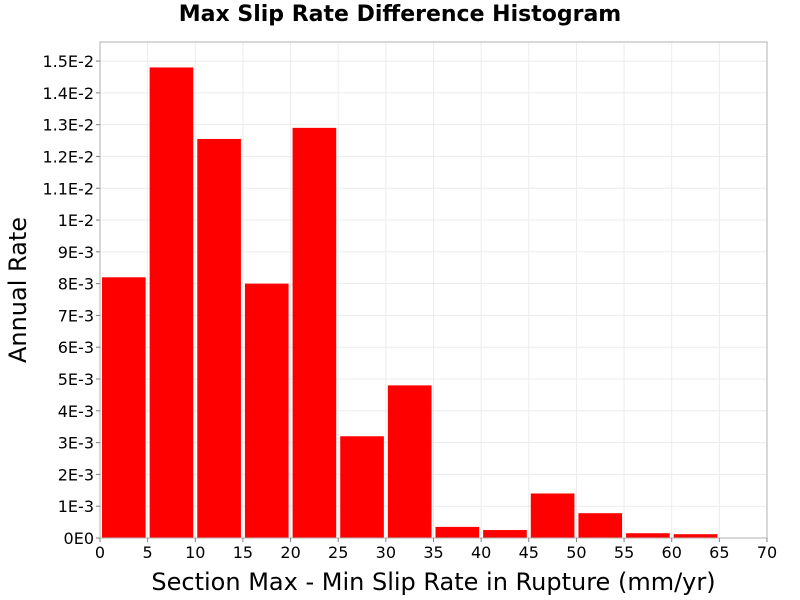  Describe the element at coordinates (433, 552) in the screenshot. I see `x-tick-label: 35` at that location.